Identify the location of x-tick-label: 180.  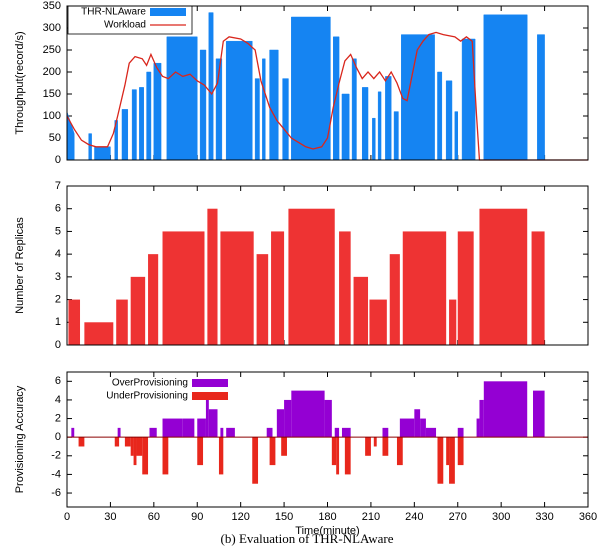
(327, 517).